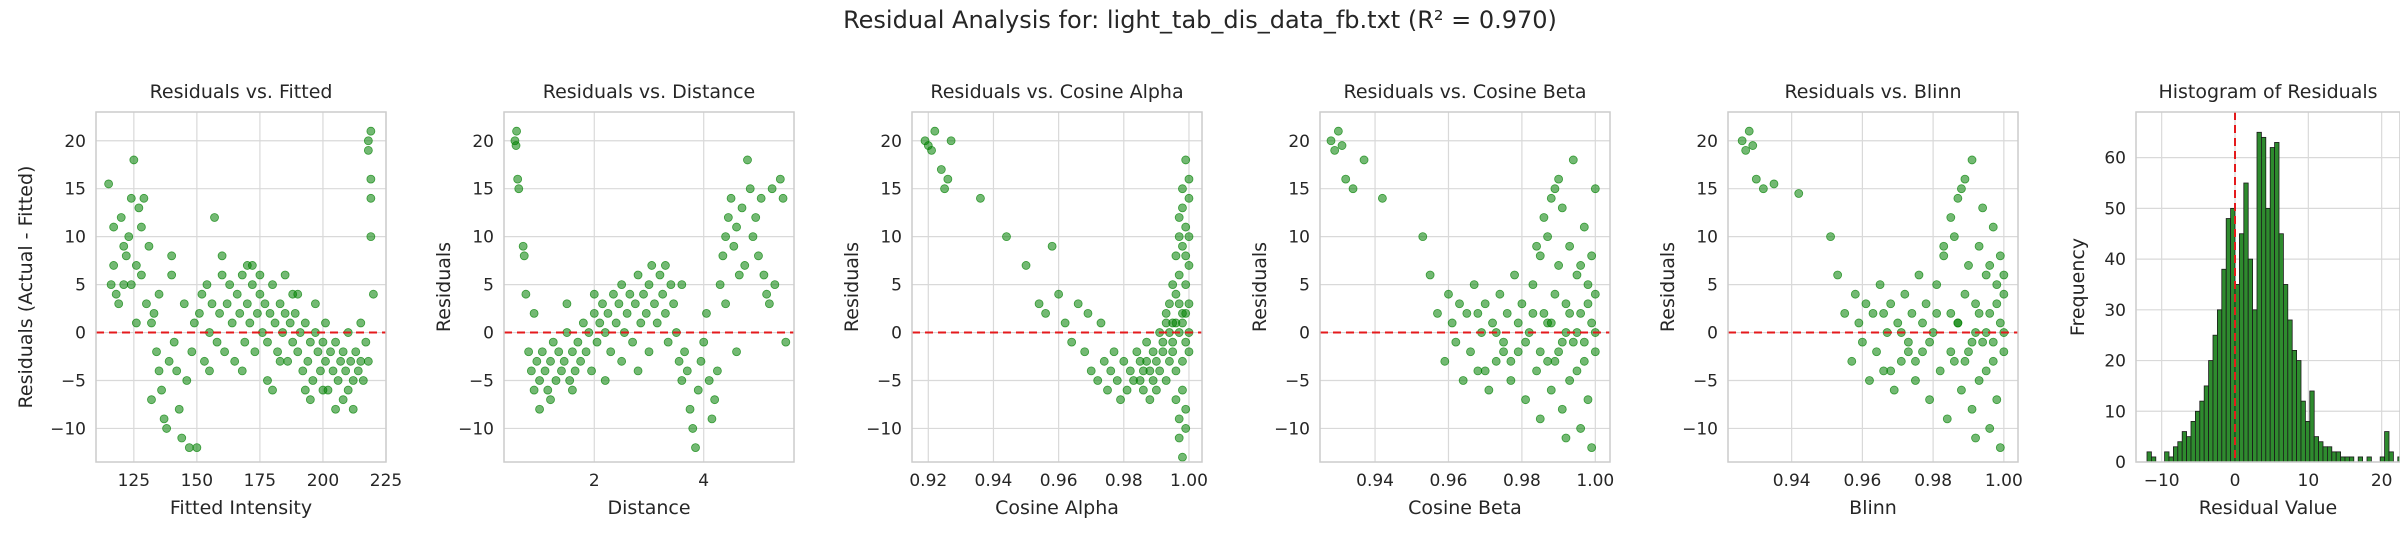  What do you see at coordinates (648, 508) in the screenshot?
I see `x-axis-label: Distance` at bounding box center [648, 508].